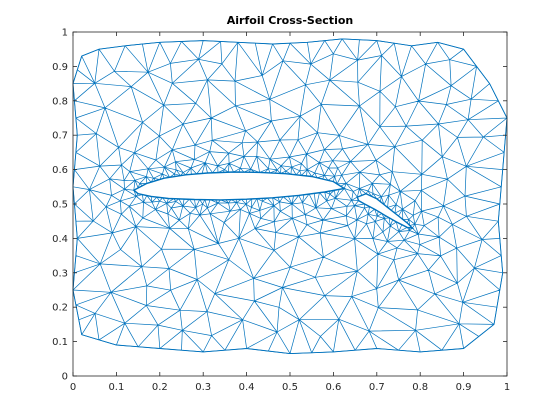 Image resolution: width=560 pixels, height=420 pixels. What do you see at coordinates (60, 308) in the screenshot?
I see `y-tick-label: 0.2` at bounding box center [60, 308].